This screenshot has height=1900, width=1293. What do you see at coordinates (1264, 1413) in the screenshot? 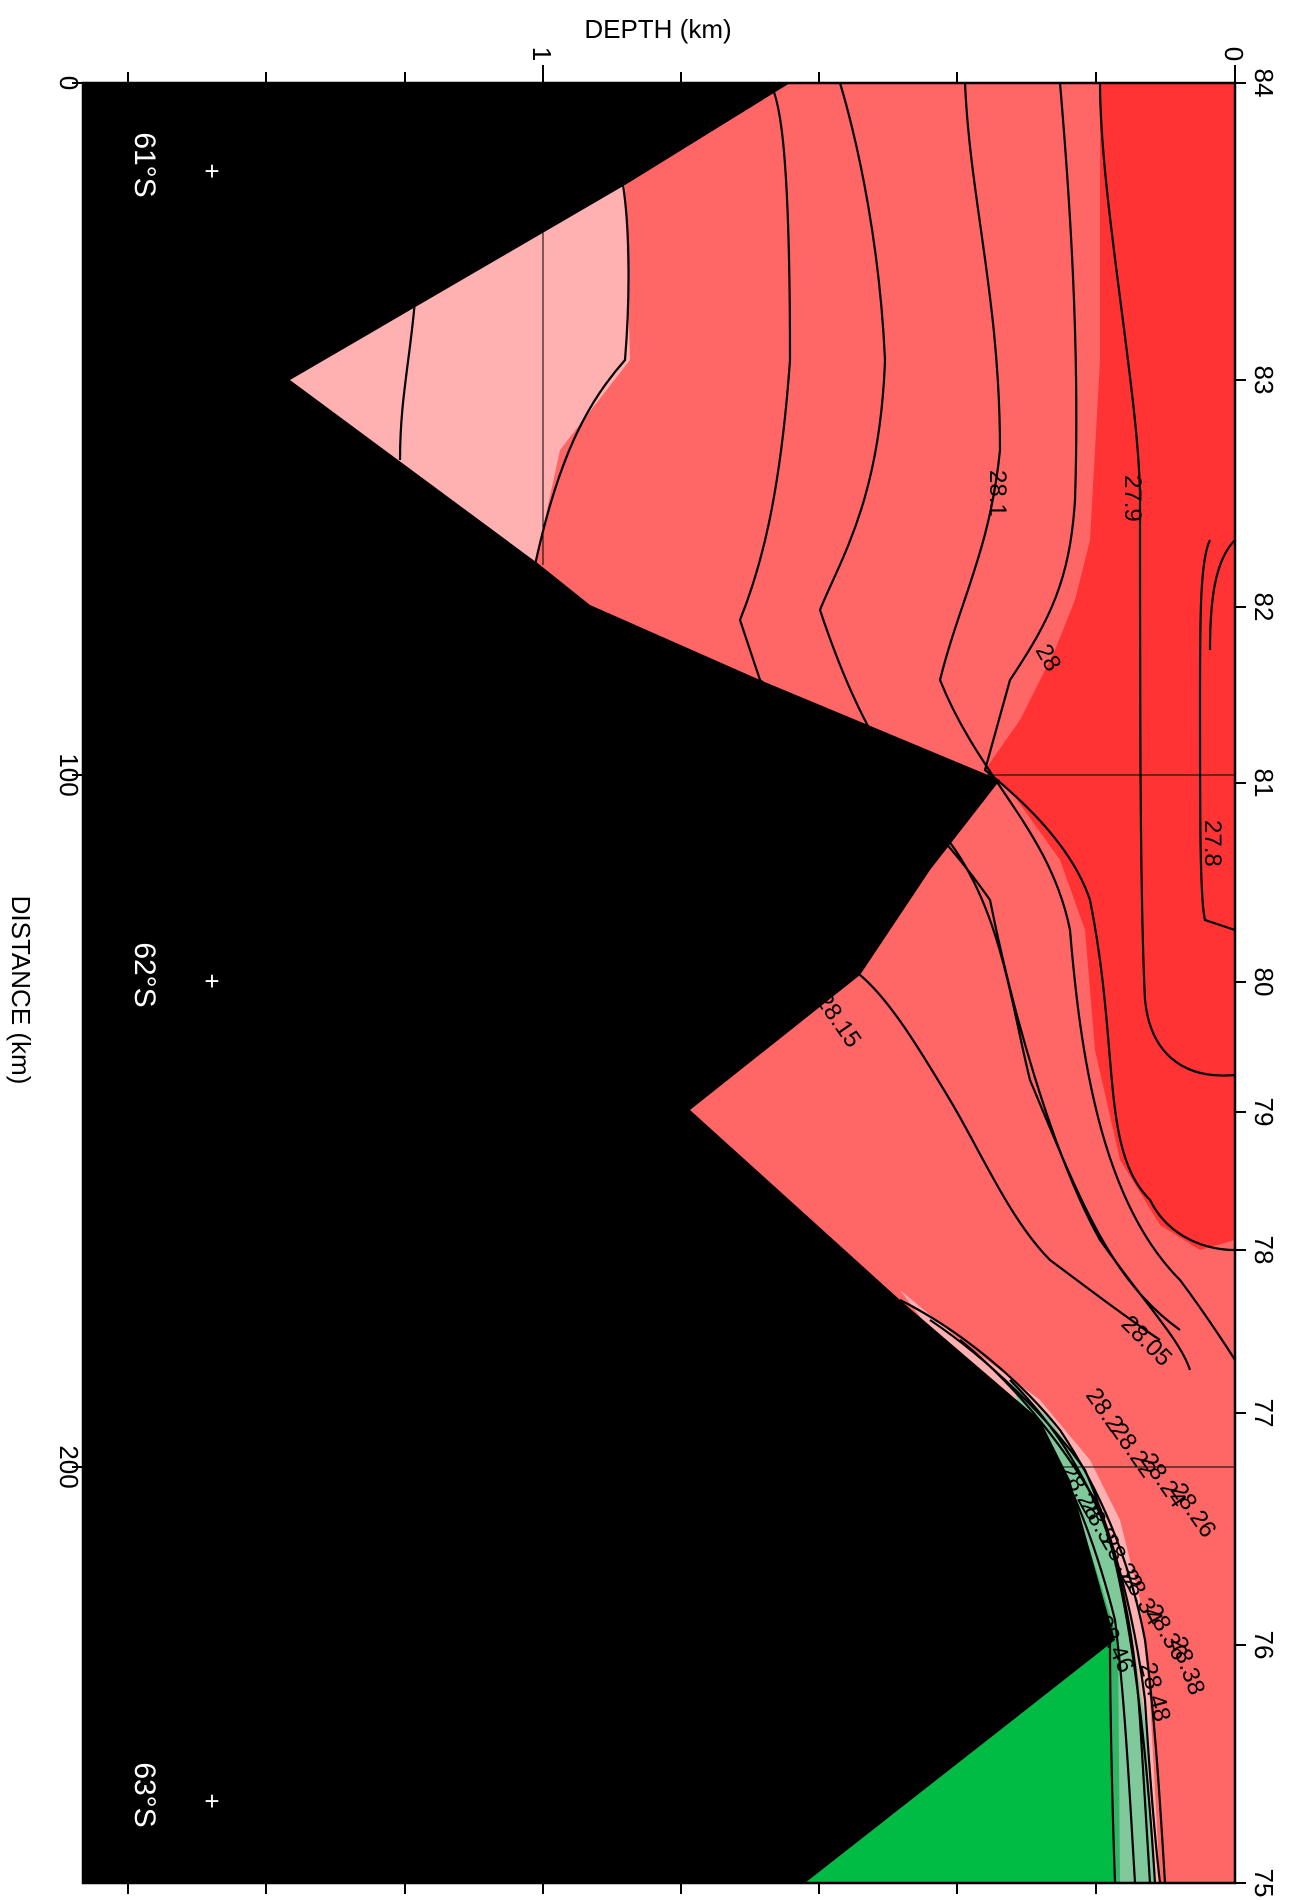
I see `right-tick-label: 77` at bounding box center [1264, 1413].